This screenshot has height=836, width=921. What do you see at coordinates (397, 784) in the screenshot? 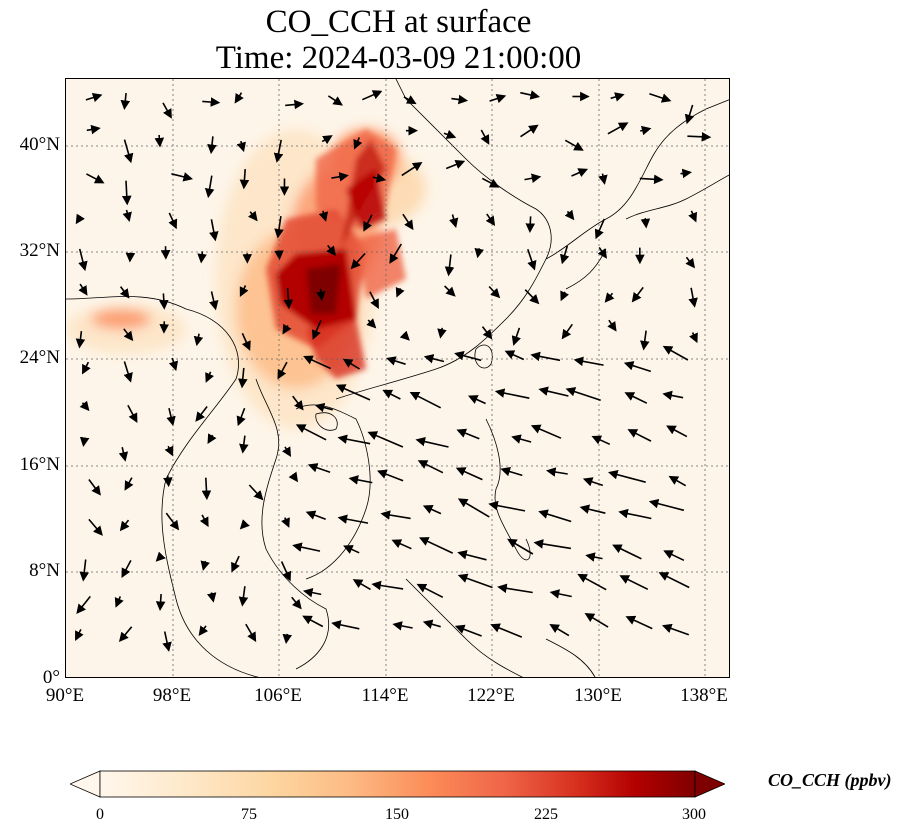
I see `colorbar` at bounding box center [397, 784].